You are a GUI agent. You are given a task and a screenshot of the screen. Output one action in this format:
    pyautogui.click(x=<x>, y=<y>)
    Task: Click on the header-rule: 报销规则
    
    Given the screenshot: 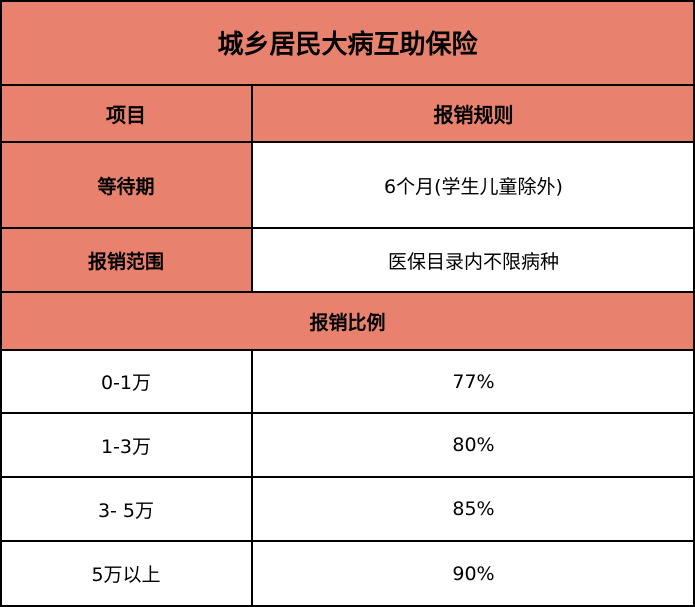 What is the action you would take?
    pyautogui.click(x=473, y=113)
    